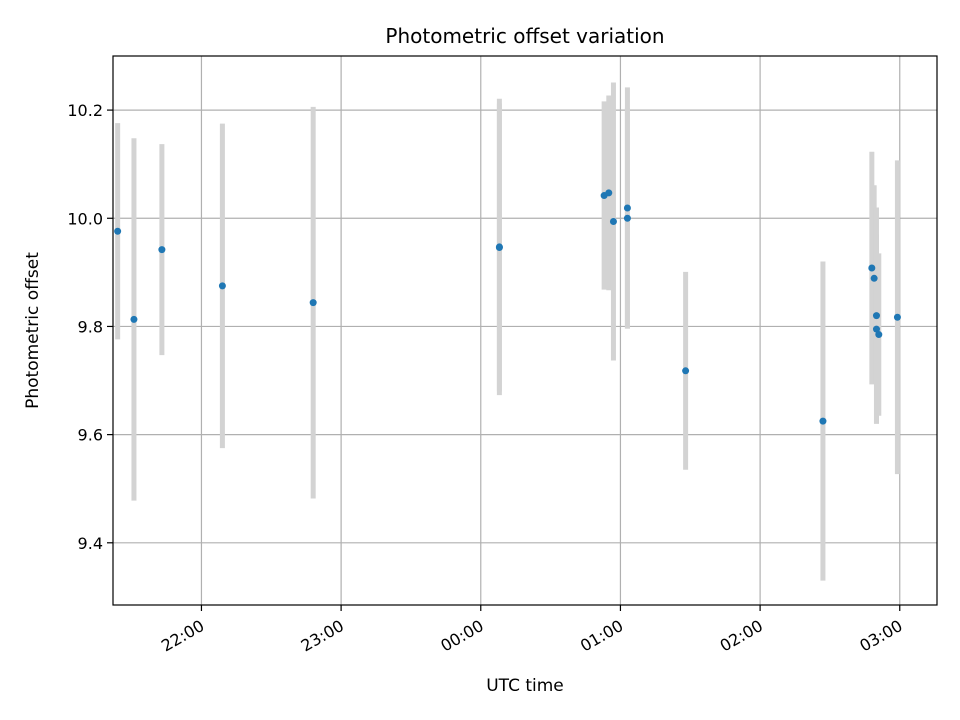  What do you see at coordinates (601, 636) in the screenshot?
I see `x-tick-label: 01:00` at bounding box center [601, 636].